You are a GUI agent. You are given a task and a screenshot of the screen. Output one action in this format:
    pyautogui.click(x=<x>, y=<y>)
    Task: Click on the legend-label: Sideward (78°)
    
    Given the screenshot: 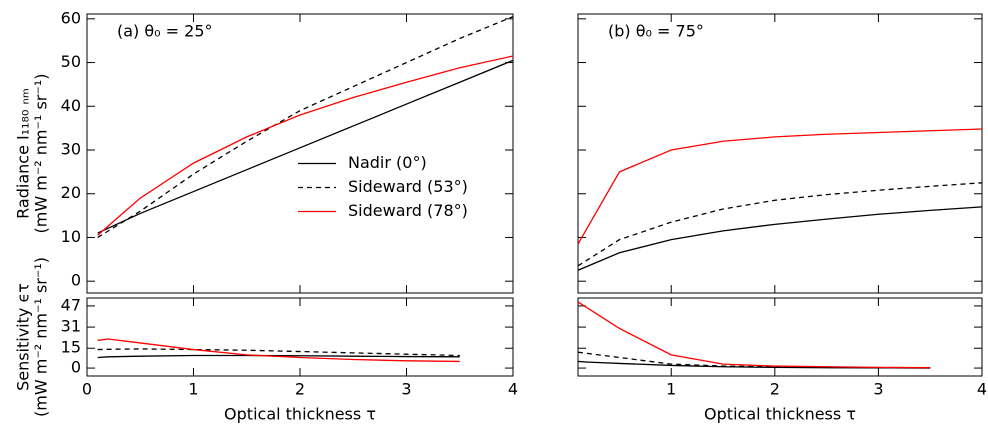 What is the action you would take?
    pyautogui.click(x=408, y=210)
    